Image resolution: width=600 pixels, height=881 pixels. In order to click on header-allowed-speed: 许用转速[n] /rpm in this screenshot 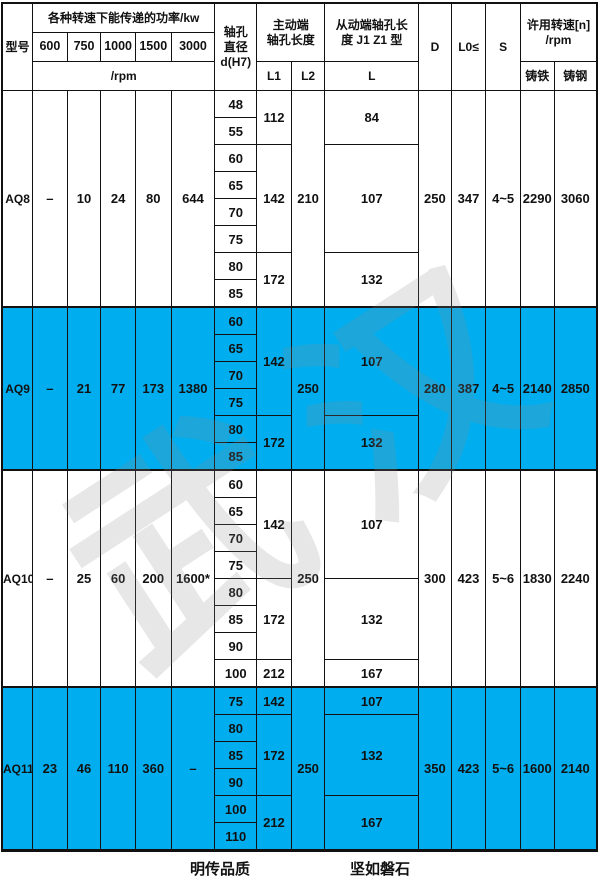, I will do `click(558, 32)`.